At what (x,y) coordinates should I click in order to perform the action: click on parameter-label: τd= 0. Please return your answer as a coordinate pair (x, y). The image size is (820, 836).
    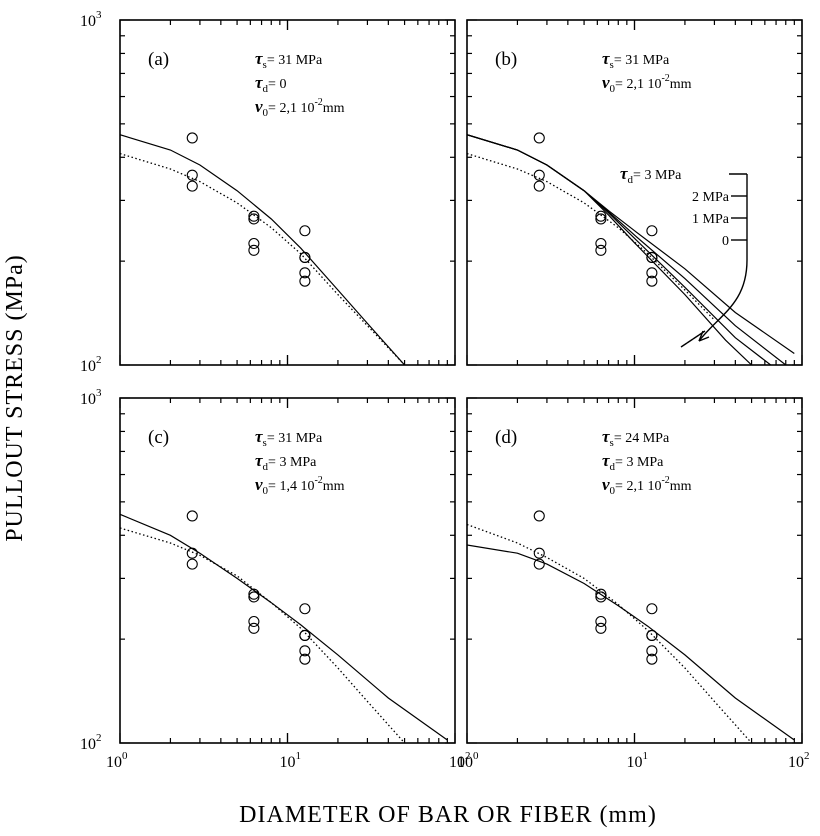
    Looking at the image, I should click on (270, 84).